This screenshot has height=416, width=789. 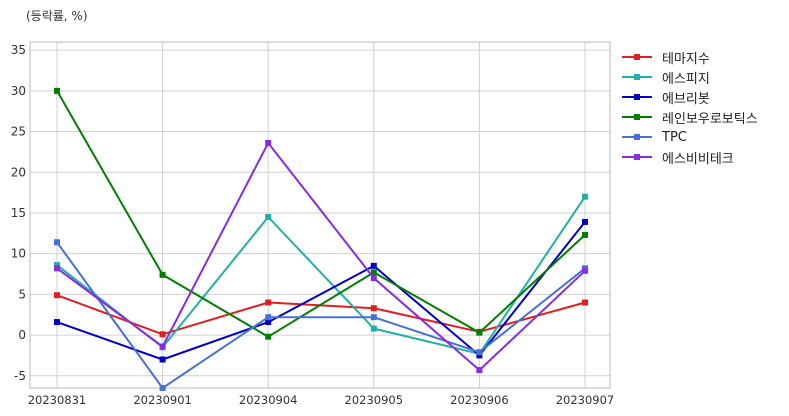 What do you see at coordinates (18, 213) in the screenshot?
I see `y-tick-label: 15` at bounding box center [18, 213].